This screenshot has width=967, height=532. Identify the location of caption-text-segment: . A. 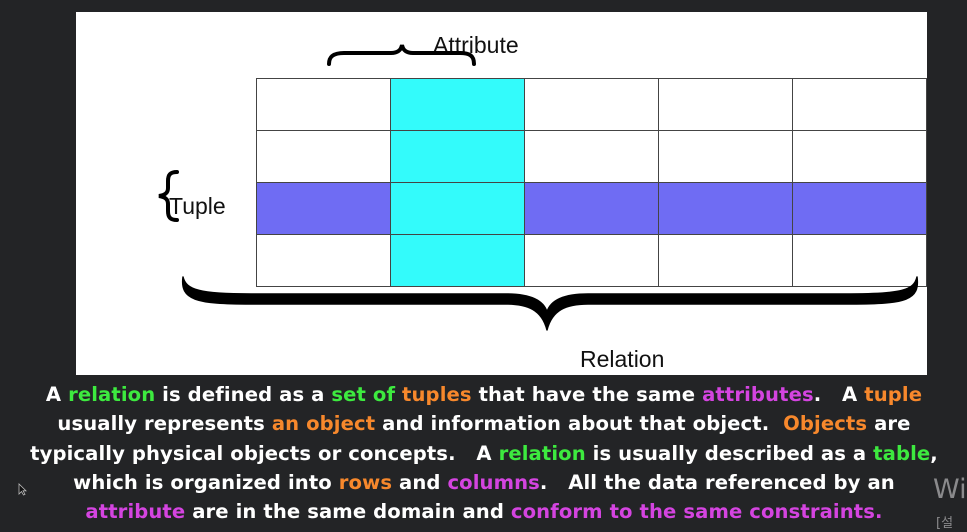
(839, 394).